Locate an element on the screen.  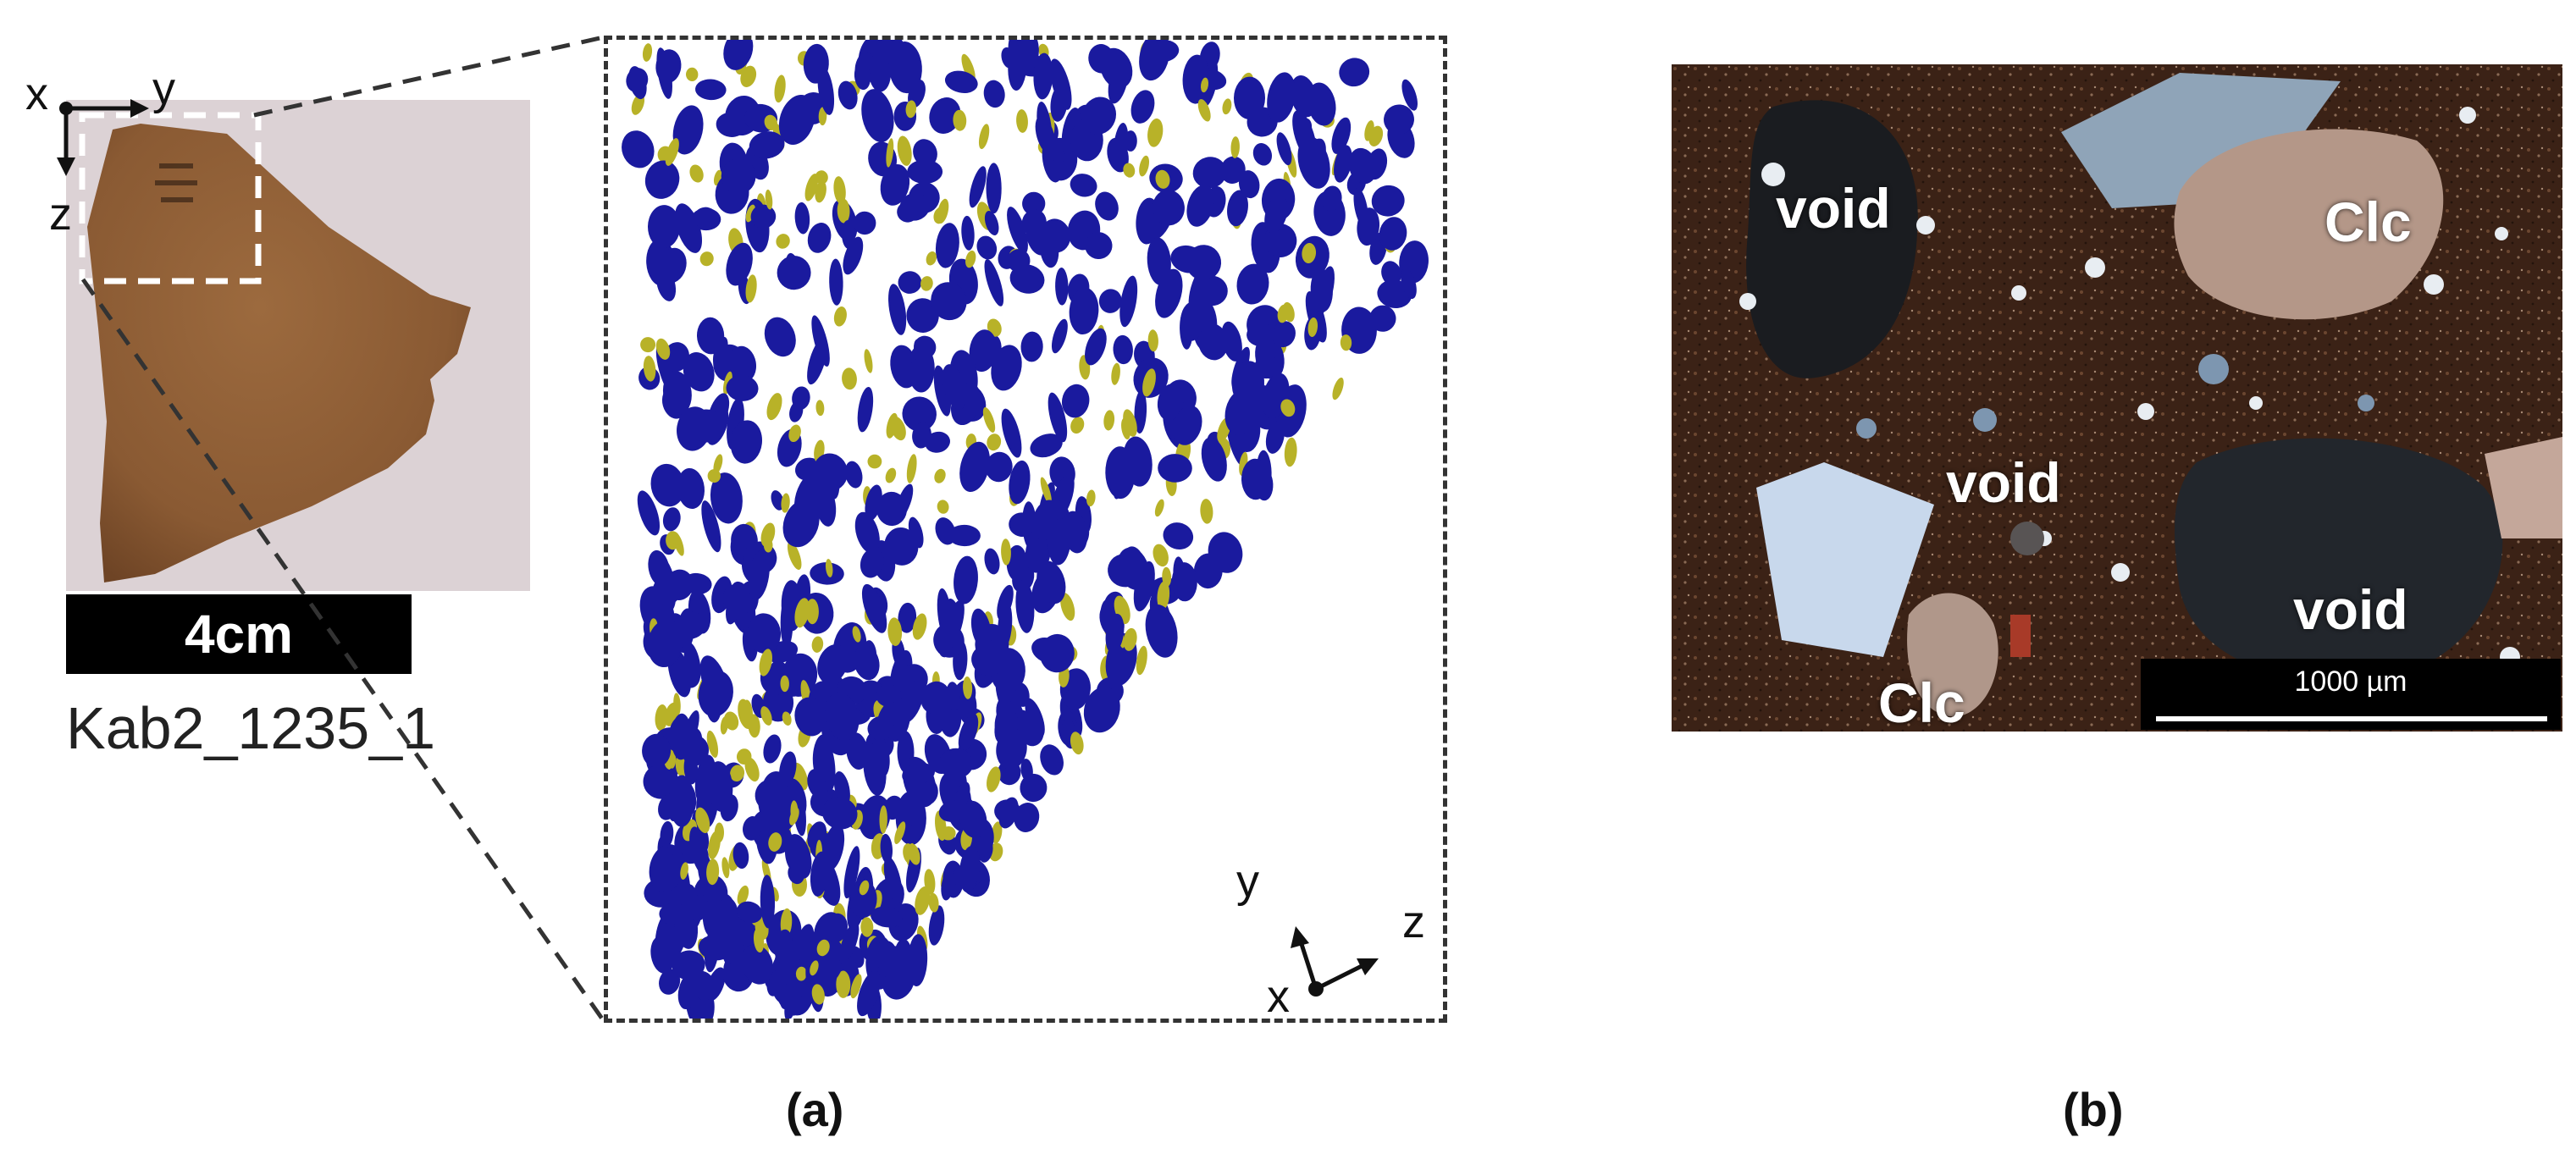
sherd-photo is located at coordinates (298, 345).